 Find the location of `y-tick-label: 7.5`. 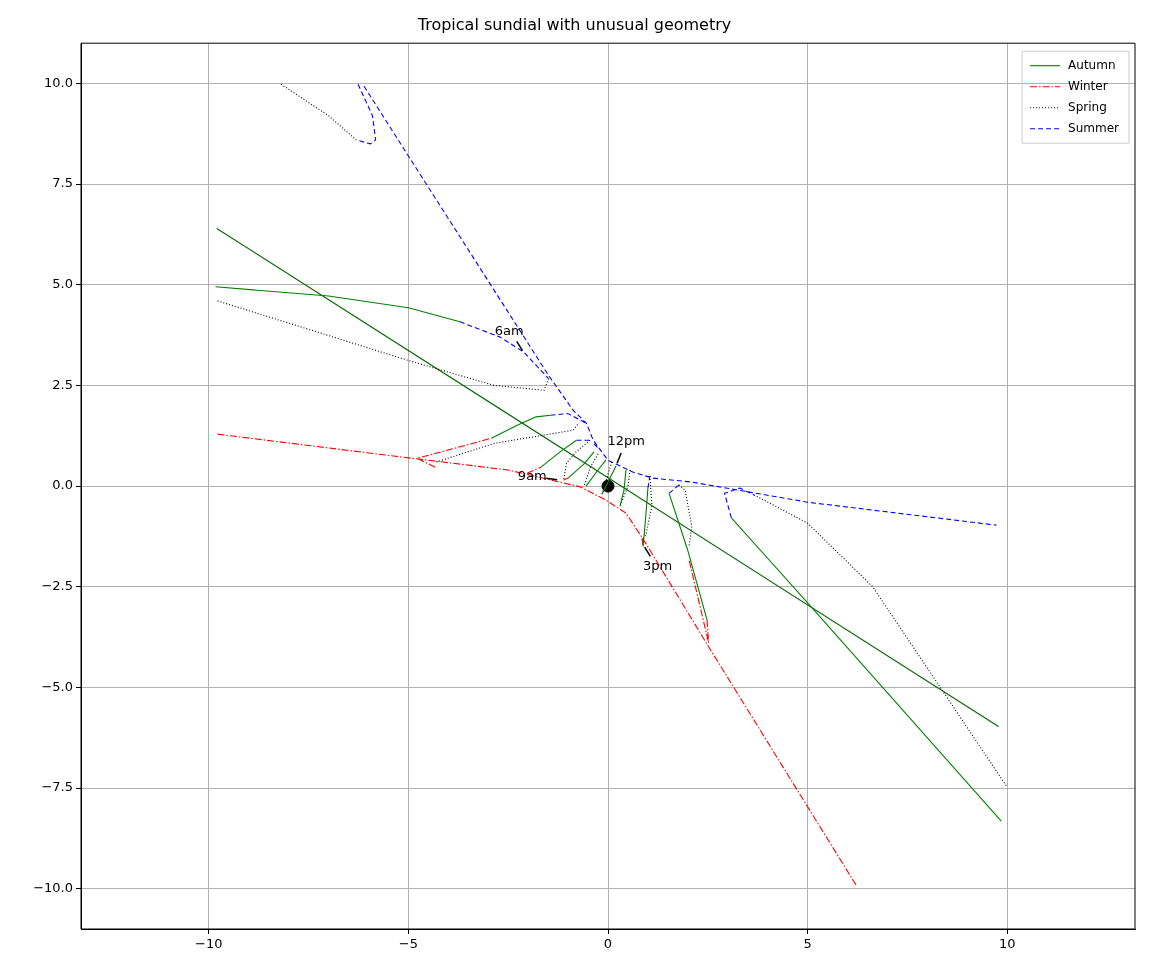

y-tick-label: 7.5 is located at coordinates (62, 183).